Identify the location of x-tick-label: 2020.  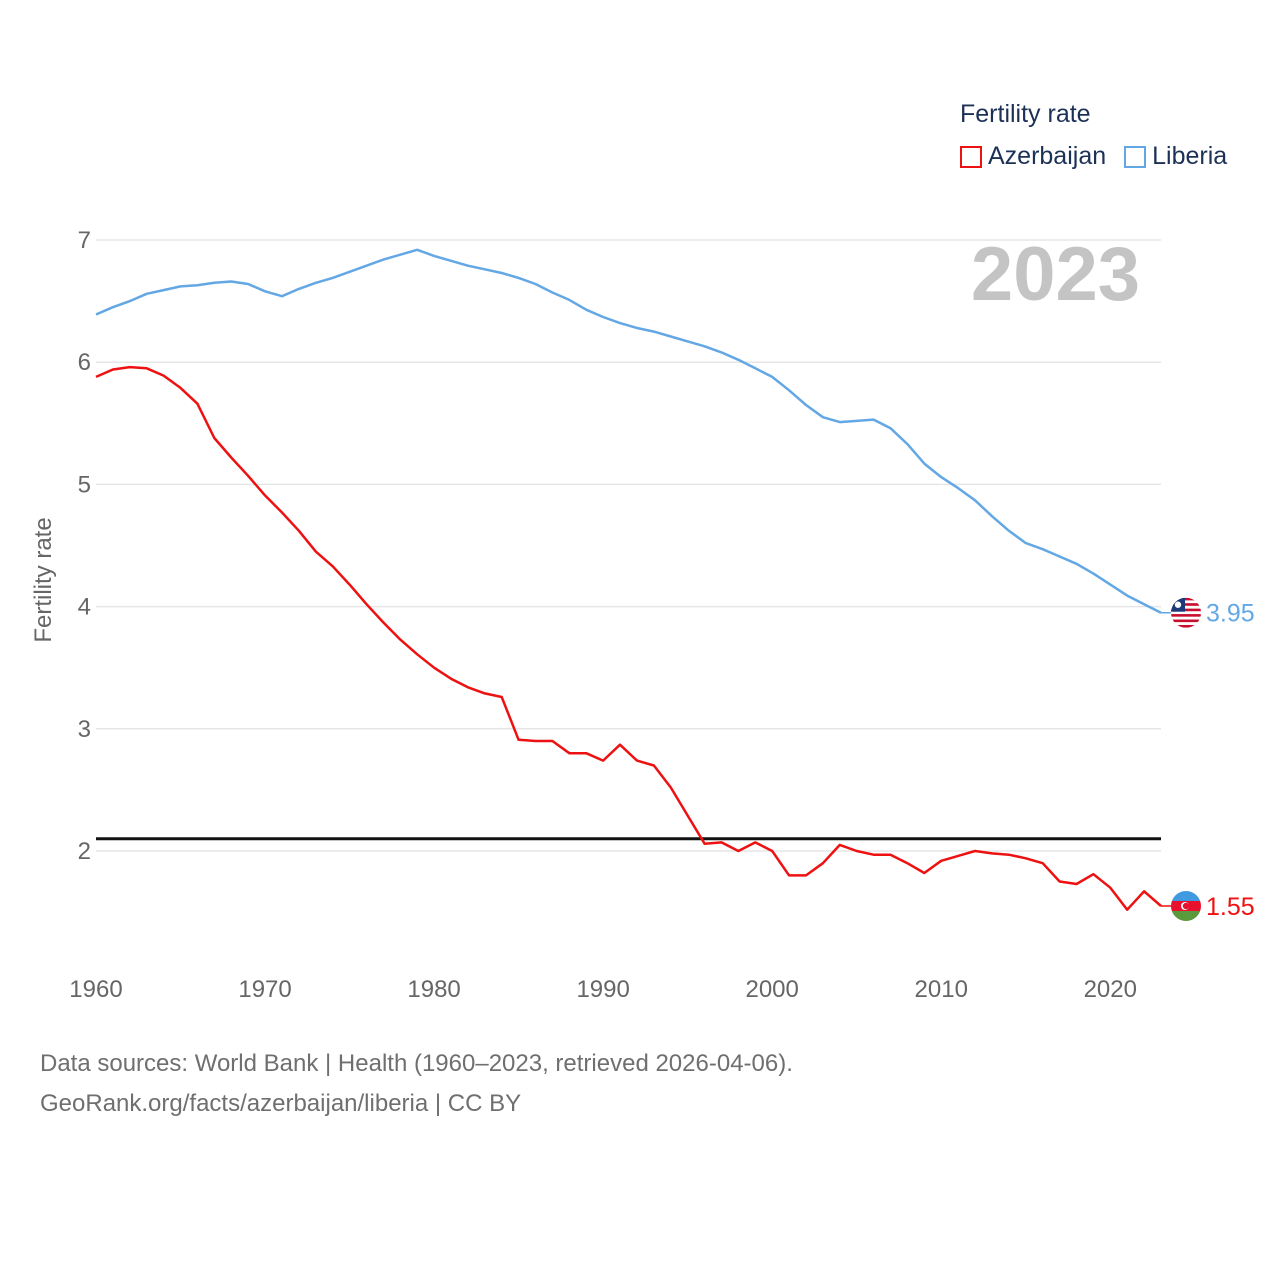
(1110, 989).